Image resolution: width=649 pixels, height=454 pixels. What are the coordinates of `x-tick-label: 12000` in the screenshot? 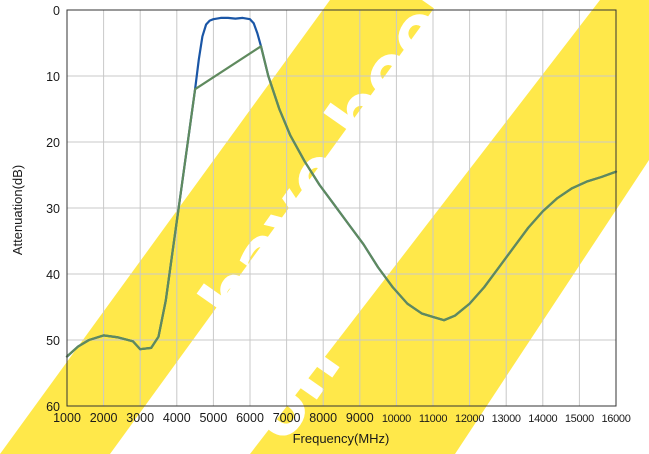 It's located at (469, 419).